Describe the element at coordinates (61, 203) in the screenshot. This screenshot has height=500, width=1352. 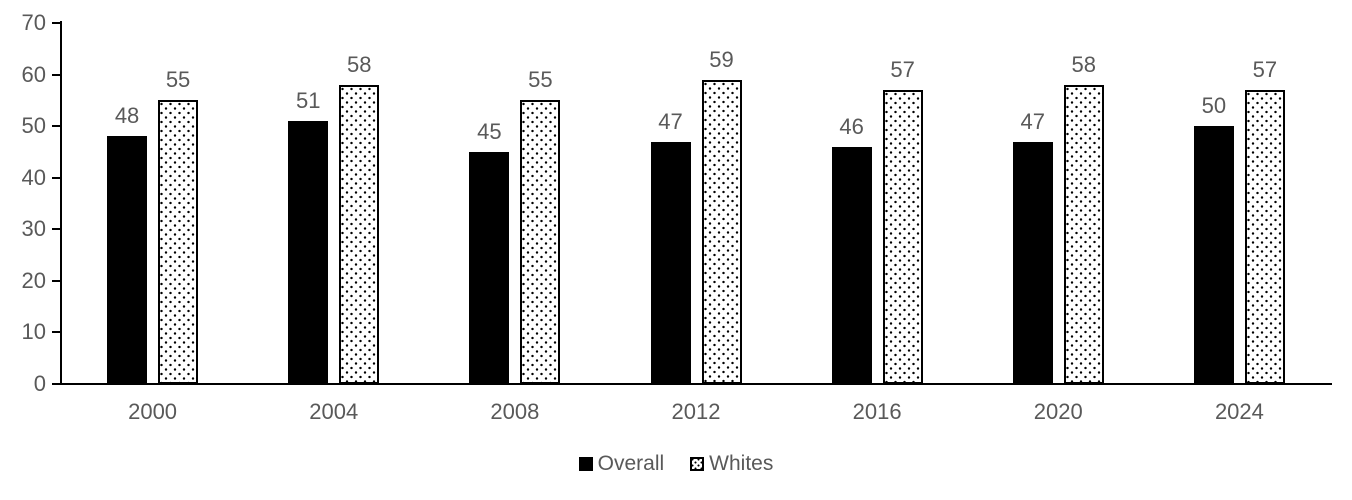
I see `y-axis-line` at that location.